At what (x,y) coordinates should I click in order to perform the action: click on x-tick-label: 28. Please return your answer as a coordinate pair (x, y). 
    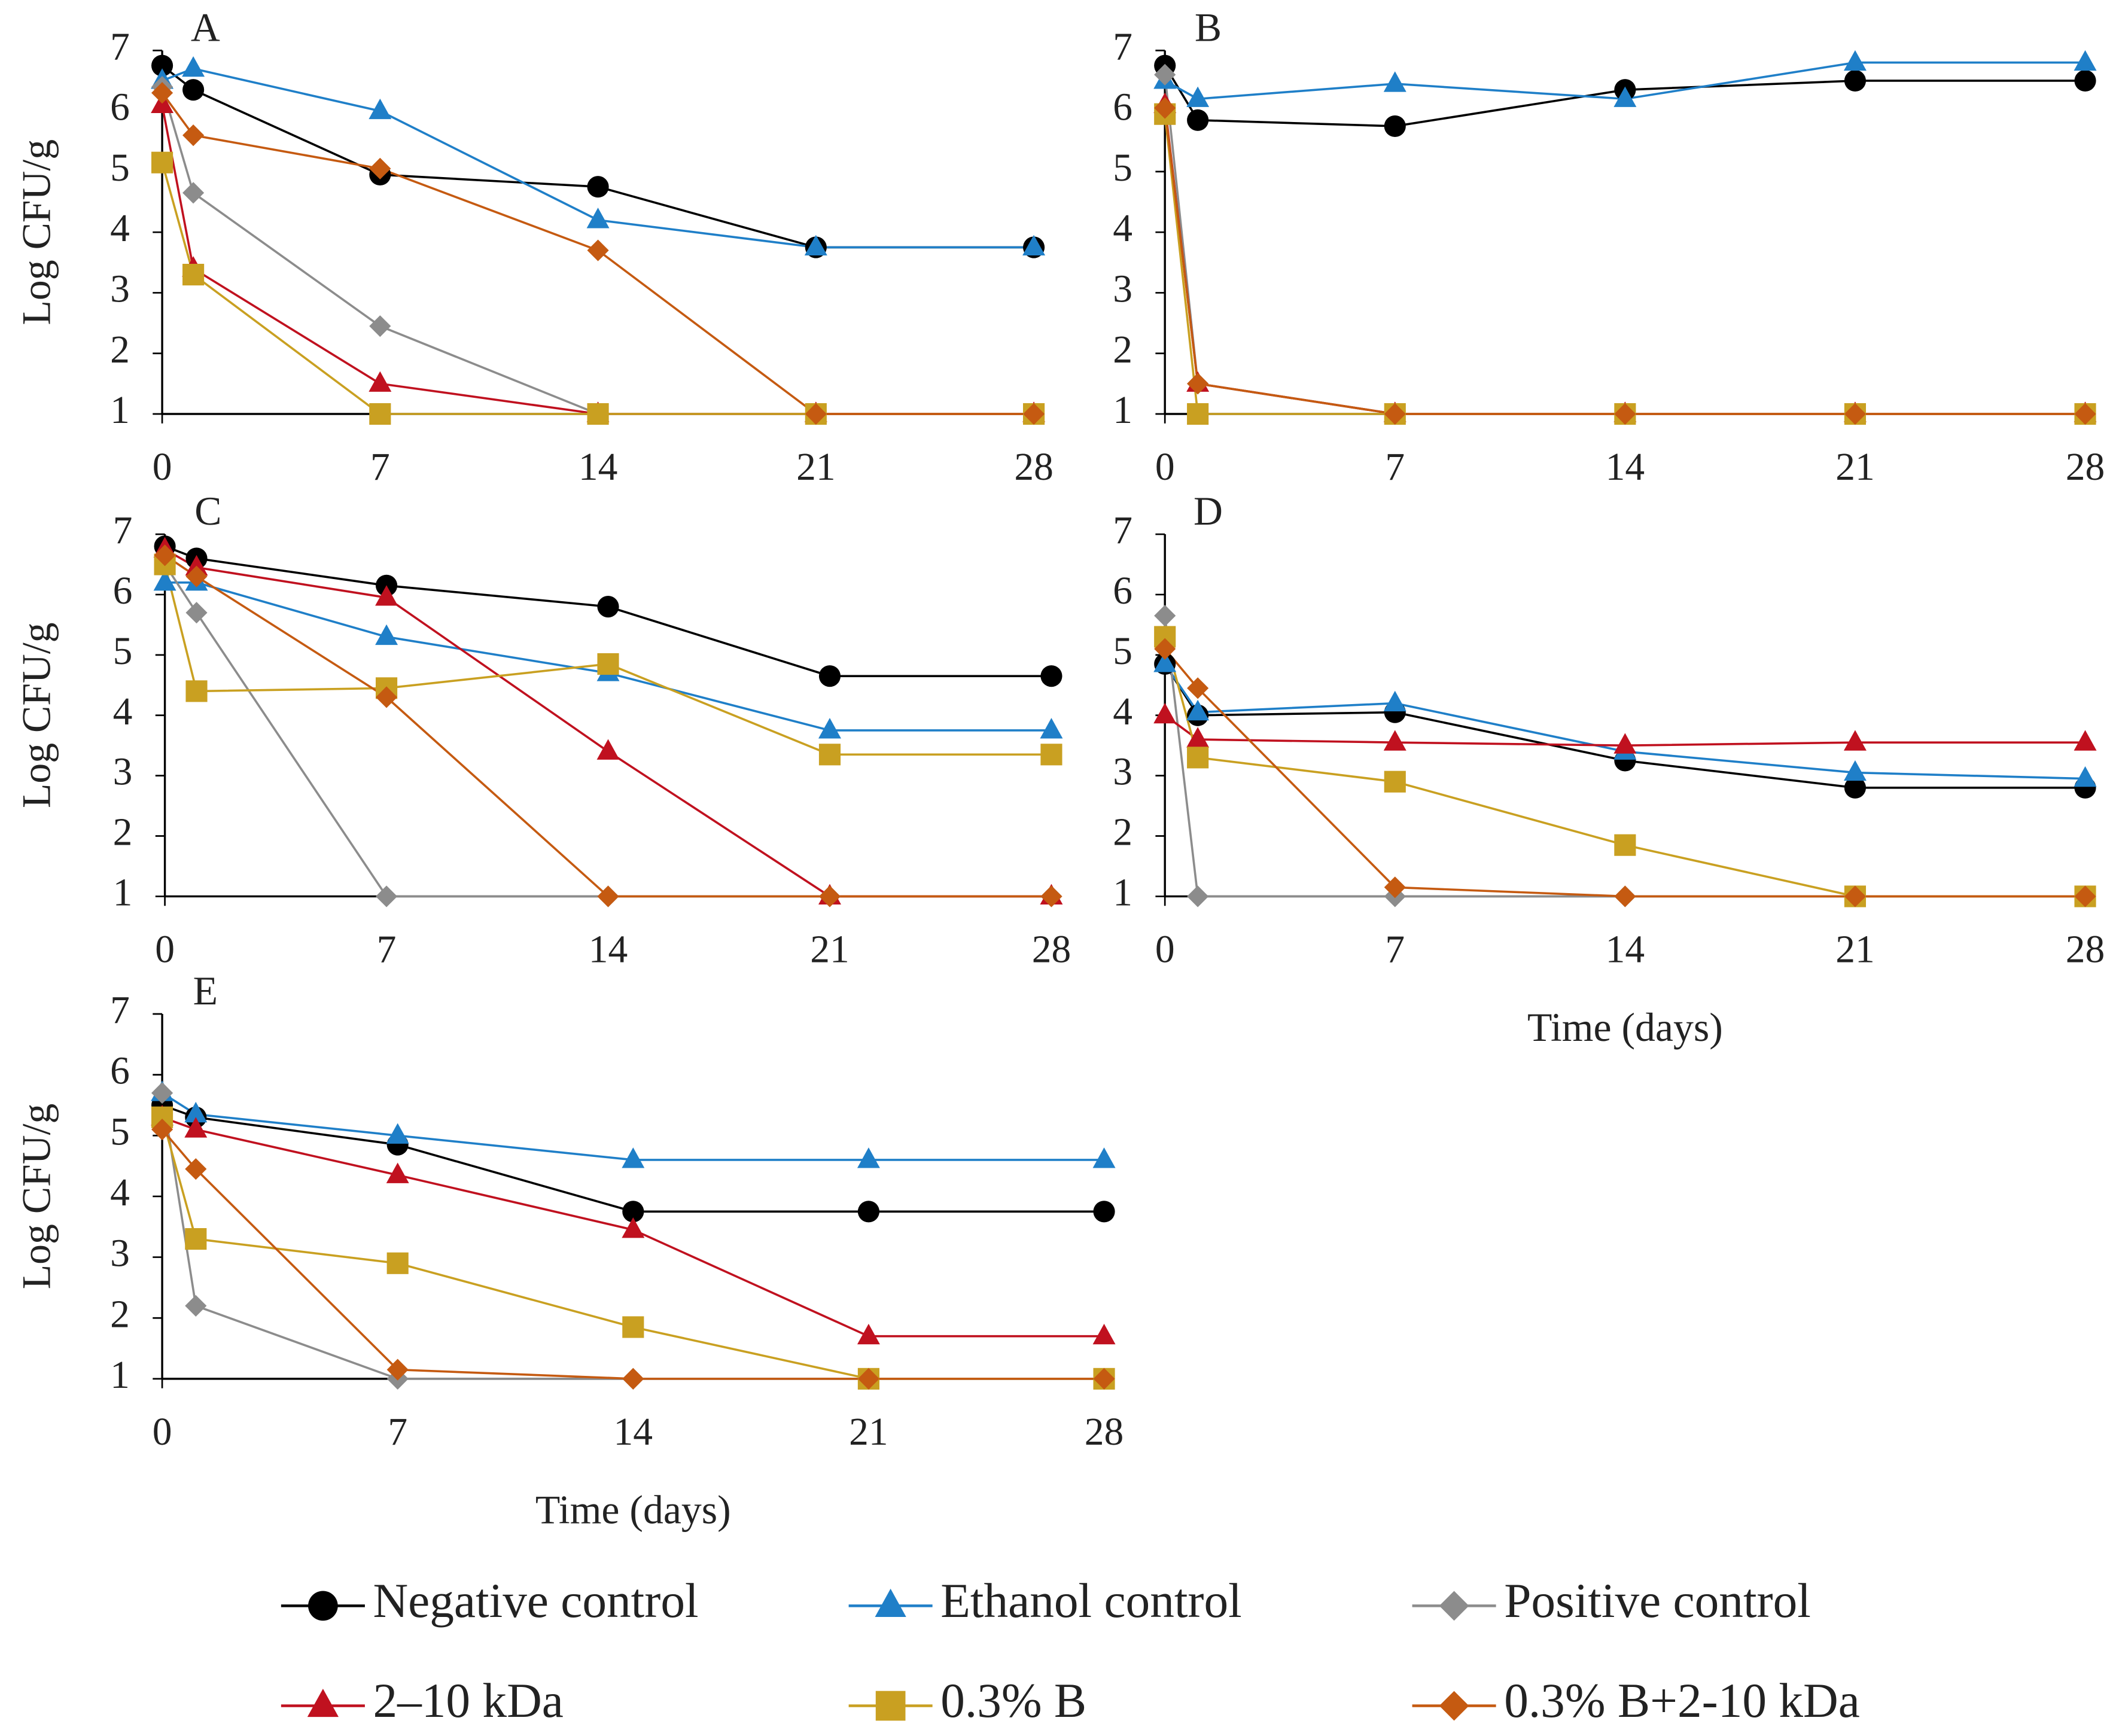
    Looking at the image, I should click on (1051, 950).